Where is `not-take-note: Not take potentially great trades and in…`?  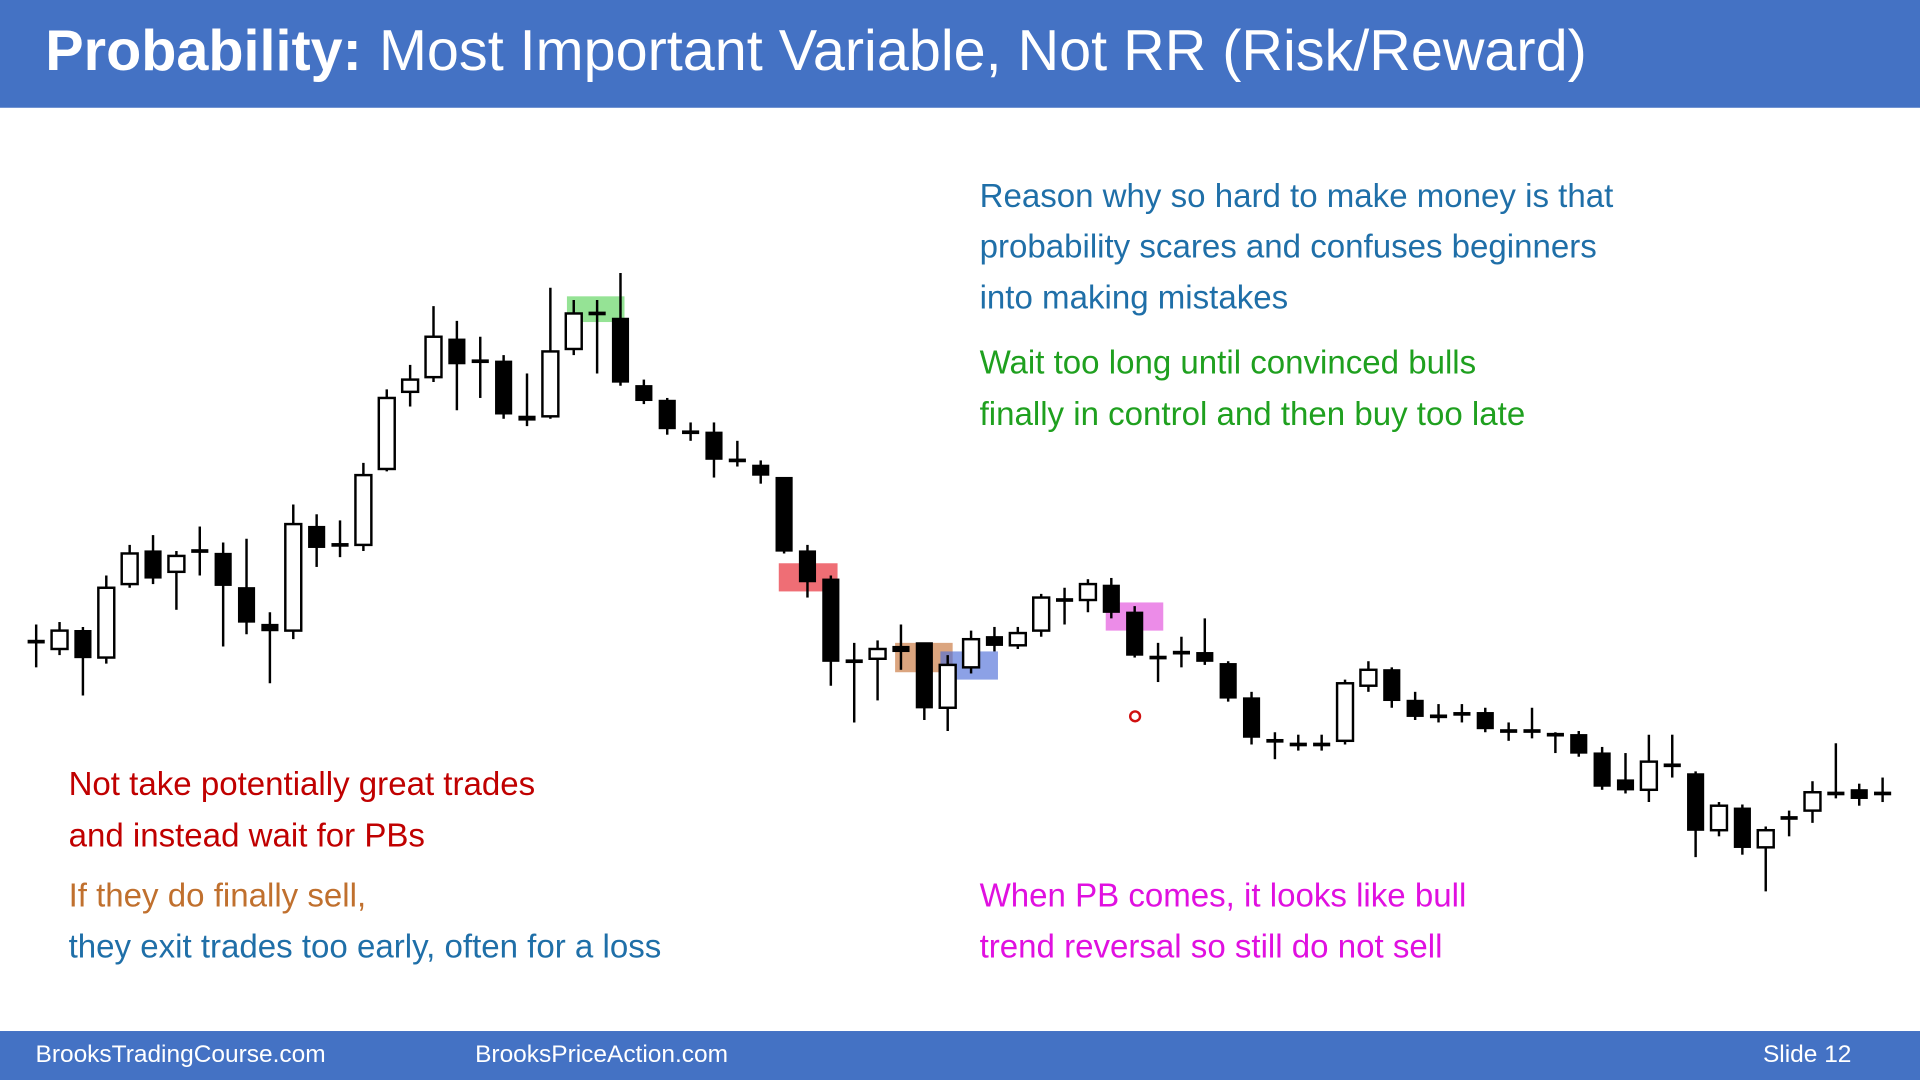
not-take-note: Not take potentially great trades and in… is located at coordinates (302, 810).